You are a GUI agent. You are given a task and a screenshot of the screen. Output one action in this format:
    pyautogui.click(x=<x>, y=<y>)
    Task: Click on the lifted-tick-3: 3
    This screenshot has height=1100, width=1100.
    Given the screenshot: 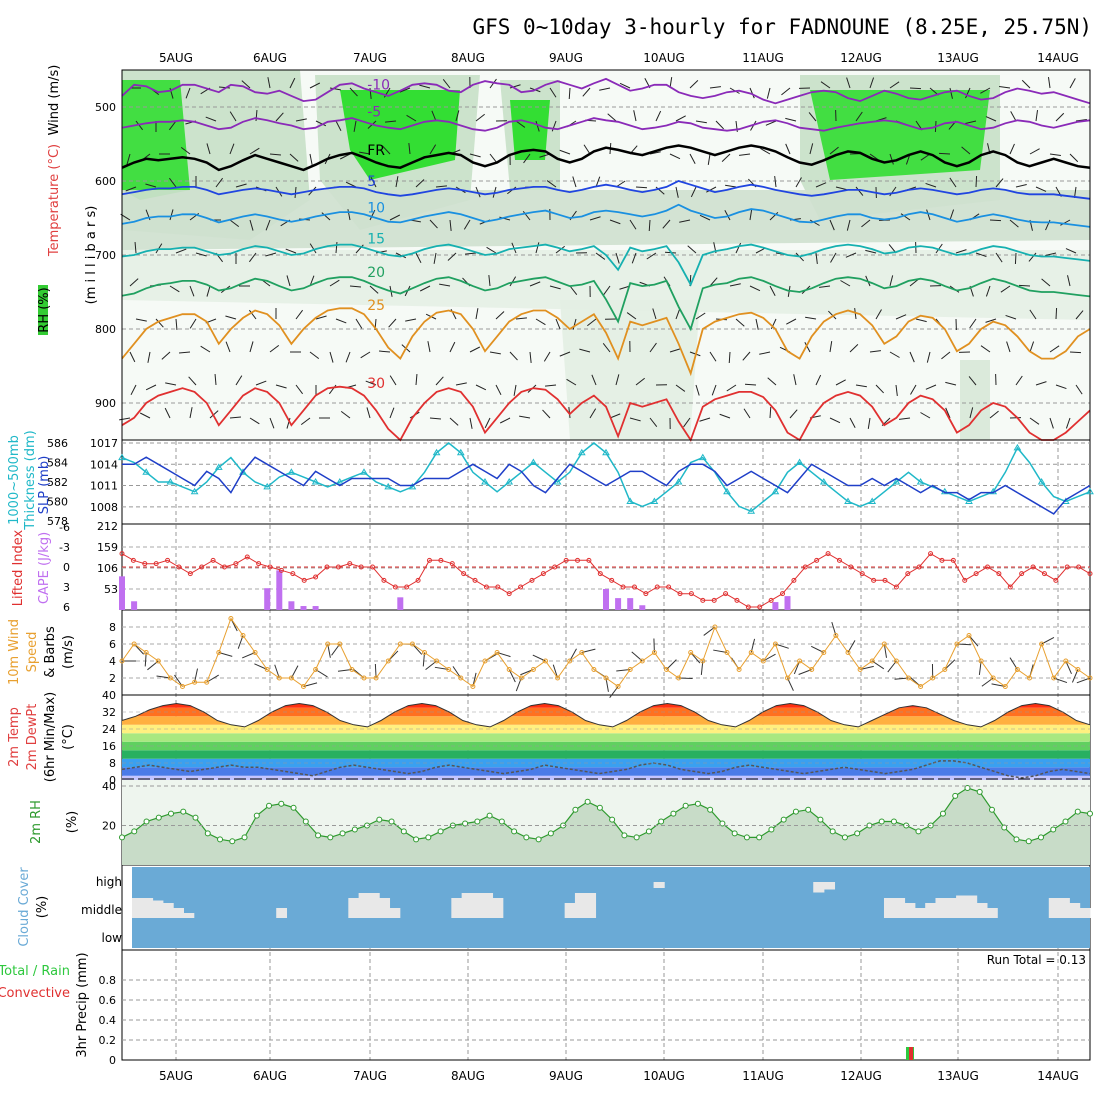 What is the action you would take?
    pyautogui.click(x=66, y=587)
    